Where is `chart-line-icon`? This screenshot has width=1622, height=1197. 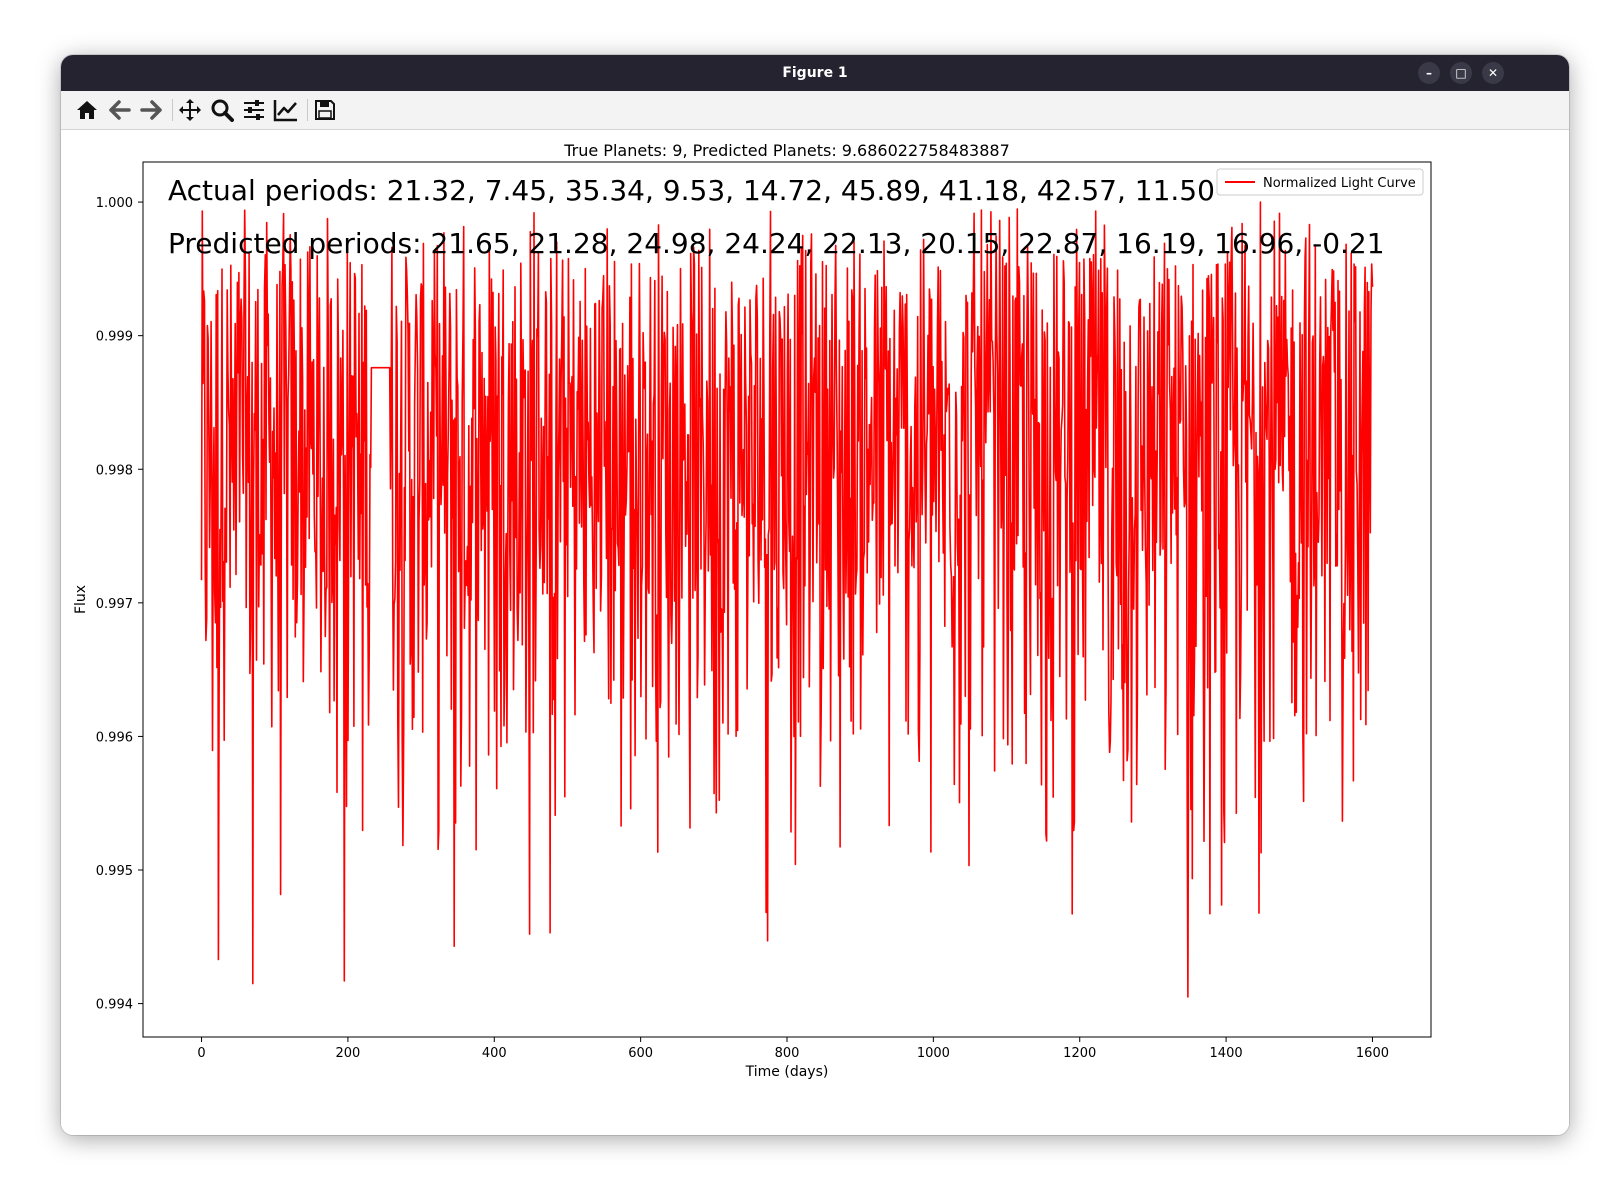
chart-line-icon is located at coordinates (285, 111).